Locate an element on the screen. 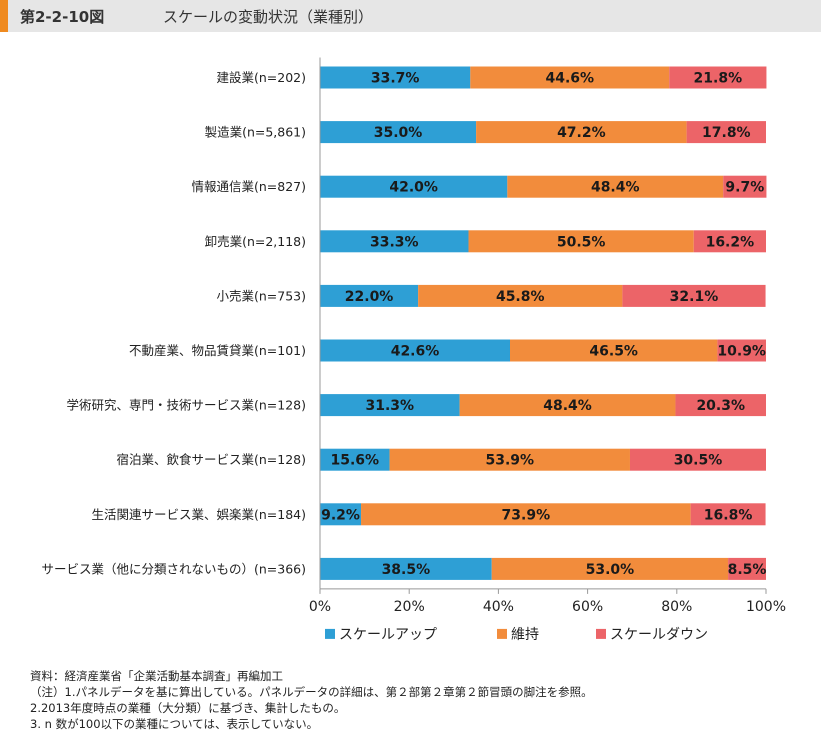 The height and width of the screenshot is (733, 821). note-source: 資料：経済産業省「企業活動基本調査」再編加工 is located at coordinates (156, 676).